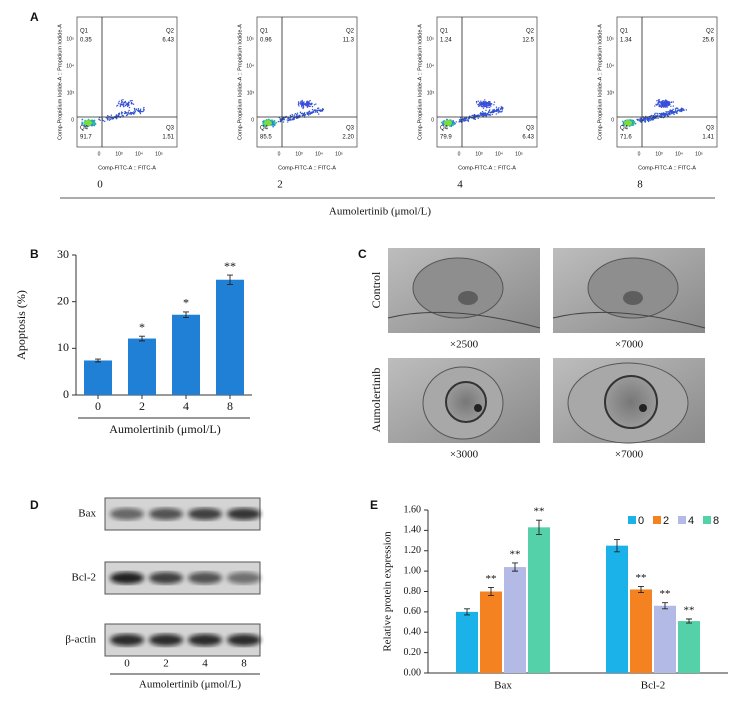  I want to click on x-tick-label: 10⁴, so click(679, 154).